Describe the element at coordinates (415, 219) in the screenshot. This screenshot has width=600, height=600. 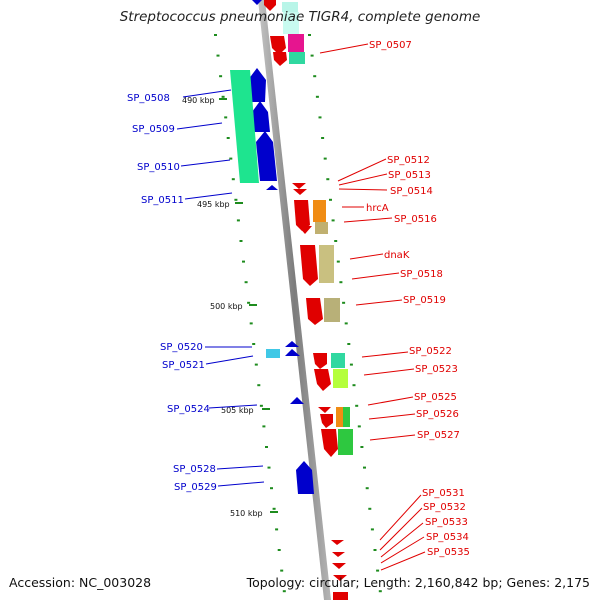
I see `gene-label: SP_0516` at that location.